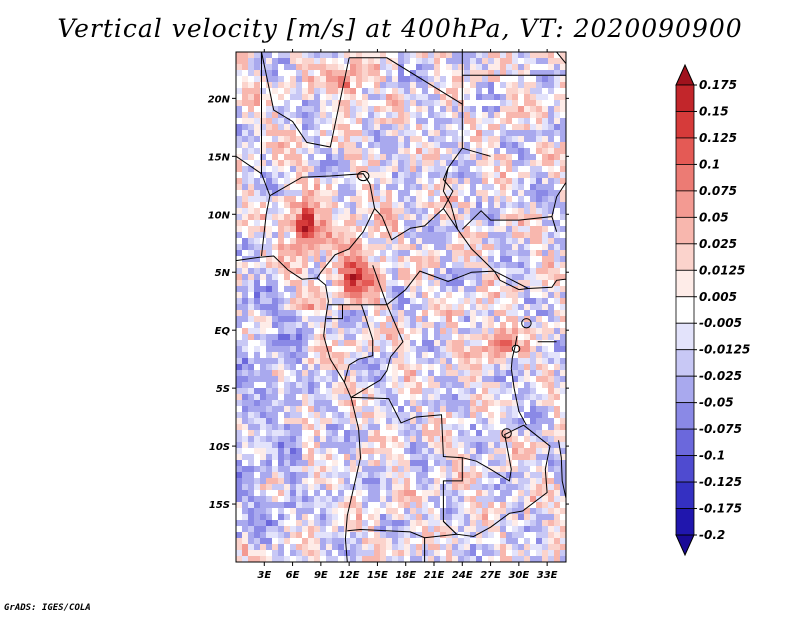  What do you see at coordinates (685, 74) in the screenshot?
I see `colorbar-top-arrow` at bounding box center [685, 74].